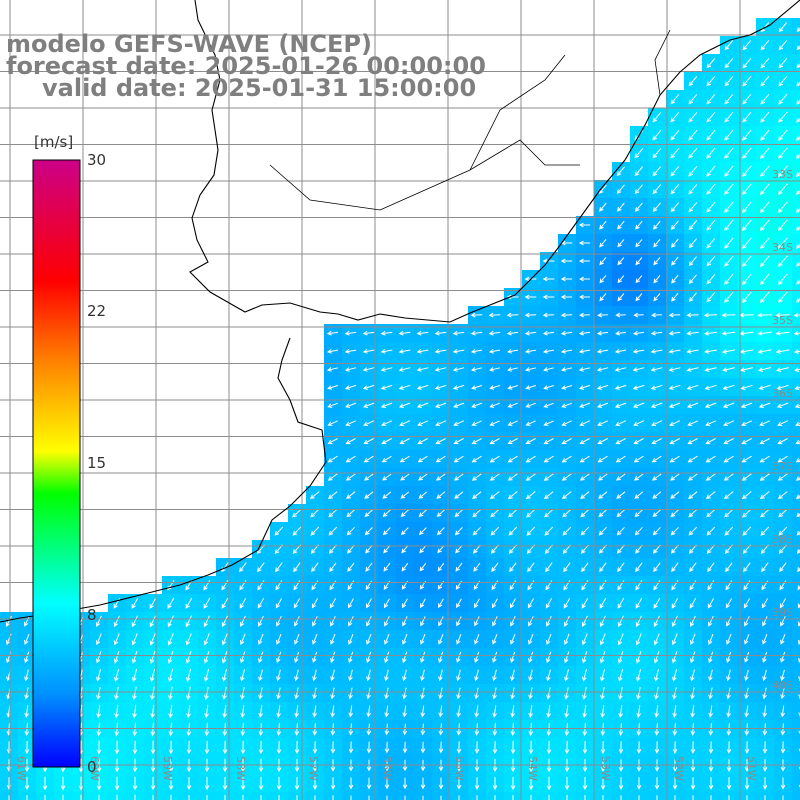 The height and width of the screenshot is (800, 800). Describe the element at coordinates (782, 430) in the screenshot. I see `lat-labels: 33S 34S 35S 36S 37S 38S 39S 40S` at that location.